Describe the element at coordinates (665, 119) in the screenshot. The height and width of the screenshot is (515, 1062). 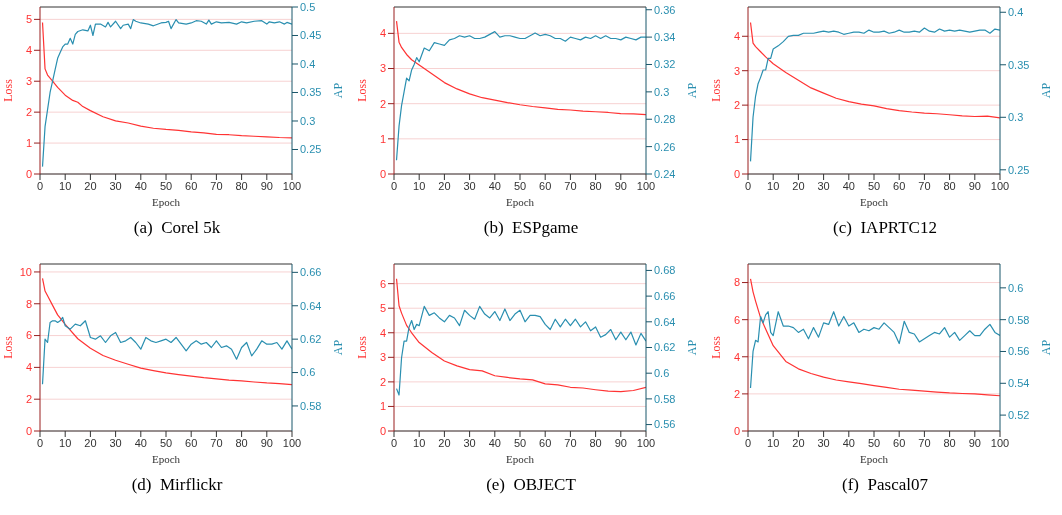
I see `y2-tick-label: 0.28` at that location.